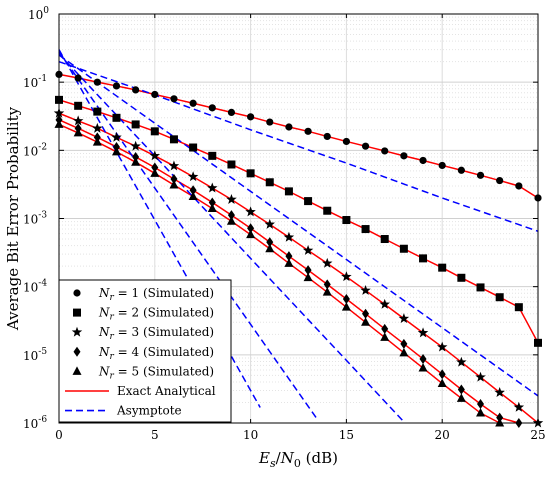  I want to click on legend-label: Nr = 4 (Simulated), so click(156, 353).